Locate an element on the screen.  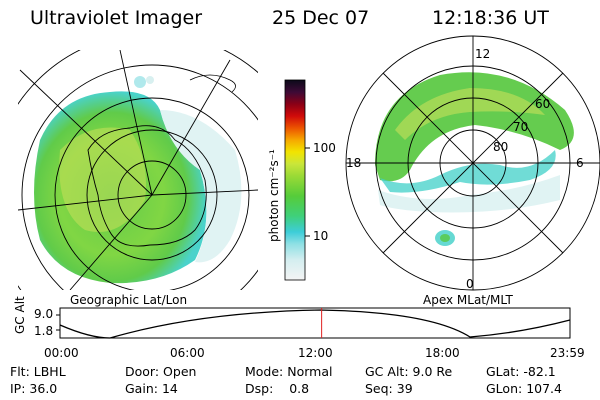
gain-label: Gain: is located at coordinates (141, 388).